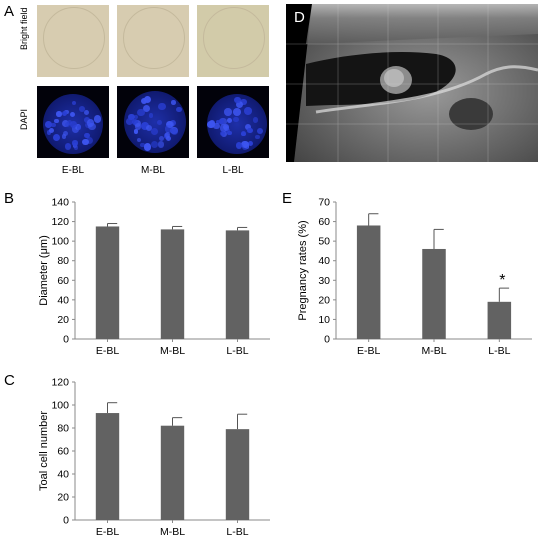  Describe the element at coordinates (9, 198) in the screenshot. I see `panel-letter-b: B` at that location.